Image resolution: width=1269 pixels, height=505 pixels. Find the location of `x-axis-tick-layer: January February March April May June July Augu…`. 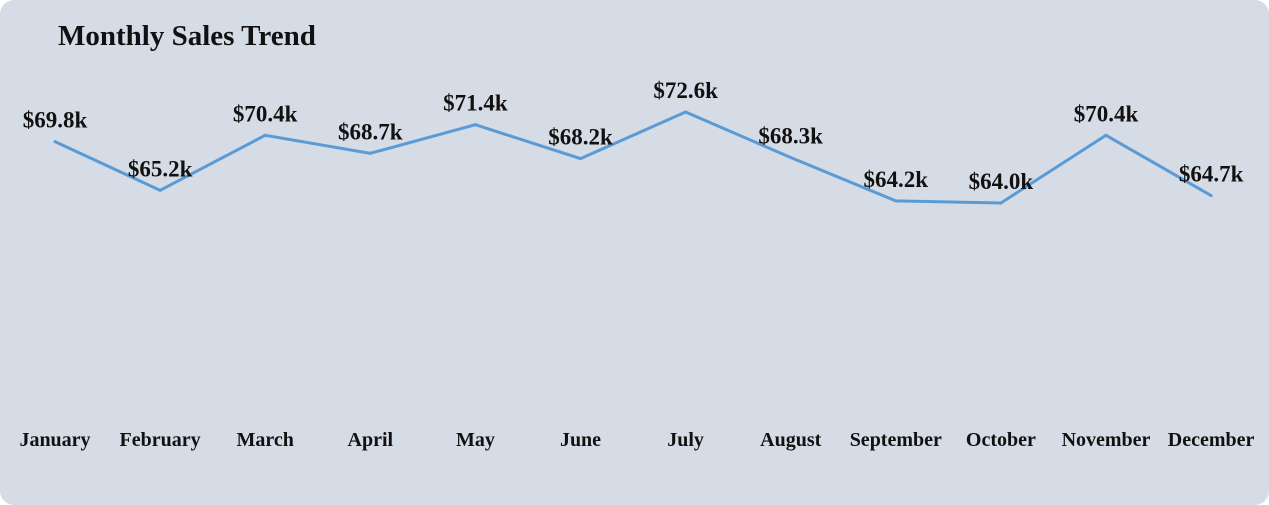

x-axis-tick-layer: January February March April May June July Augu… is located at coordinates (636, 440).